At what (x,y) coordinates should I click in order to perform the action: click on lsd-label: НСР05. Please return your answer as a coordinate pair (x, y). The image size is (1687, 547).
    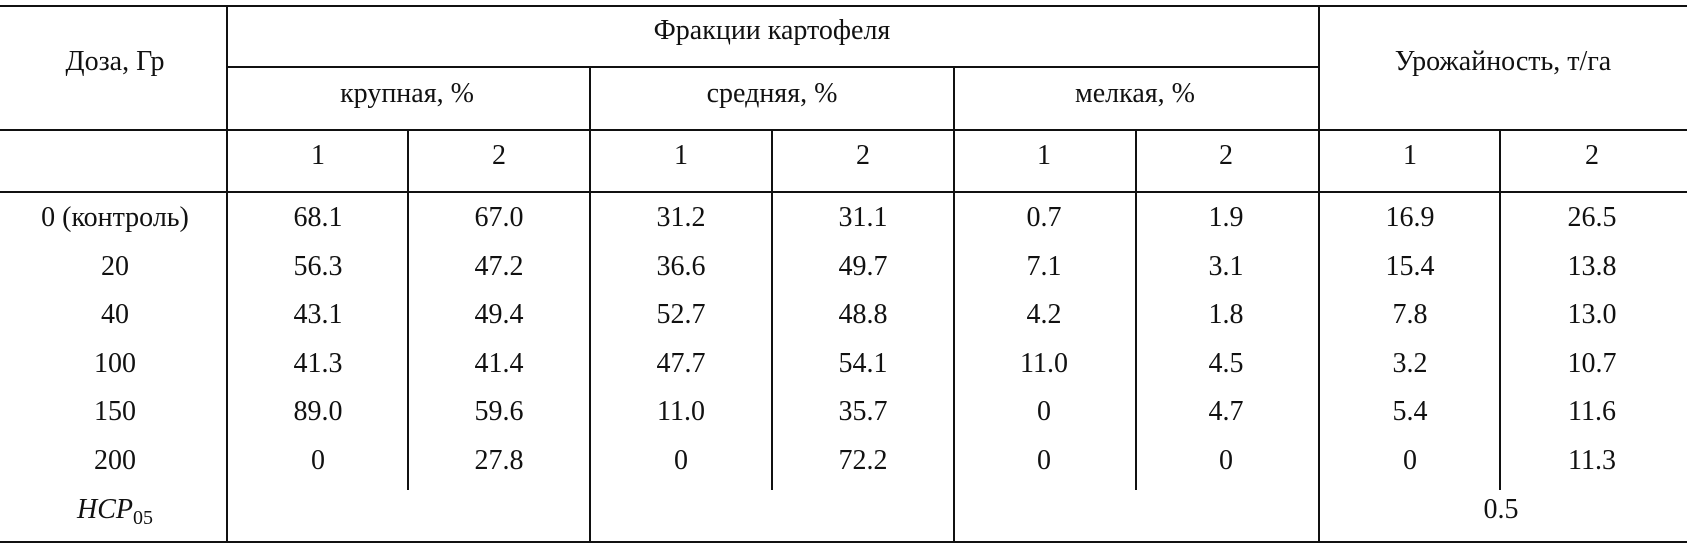
    Looking at the image, I should click on (115, 514).